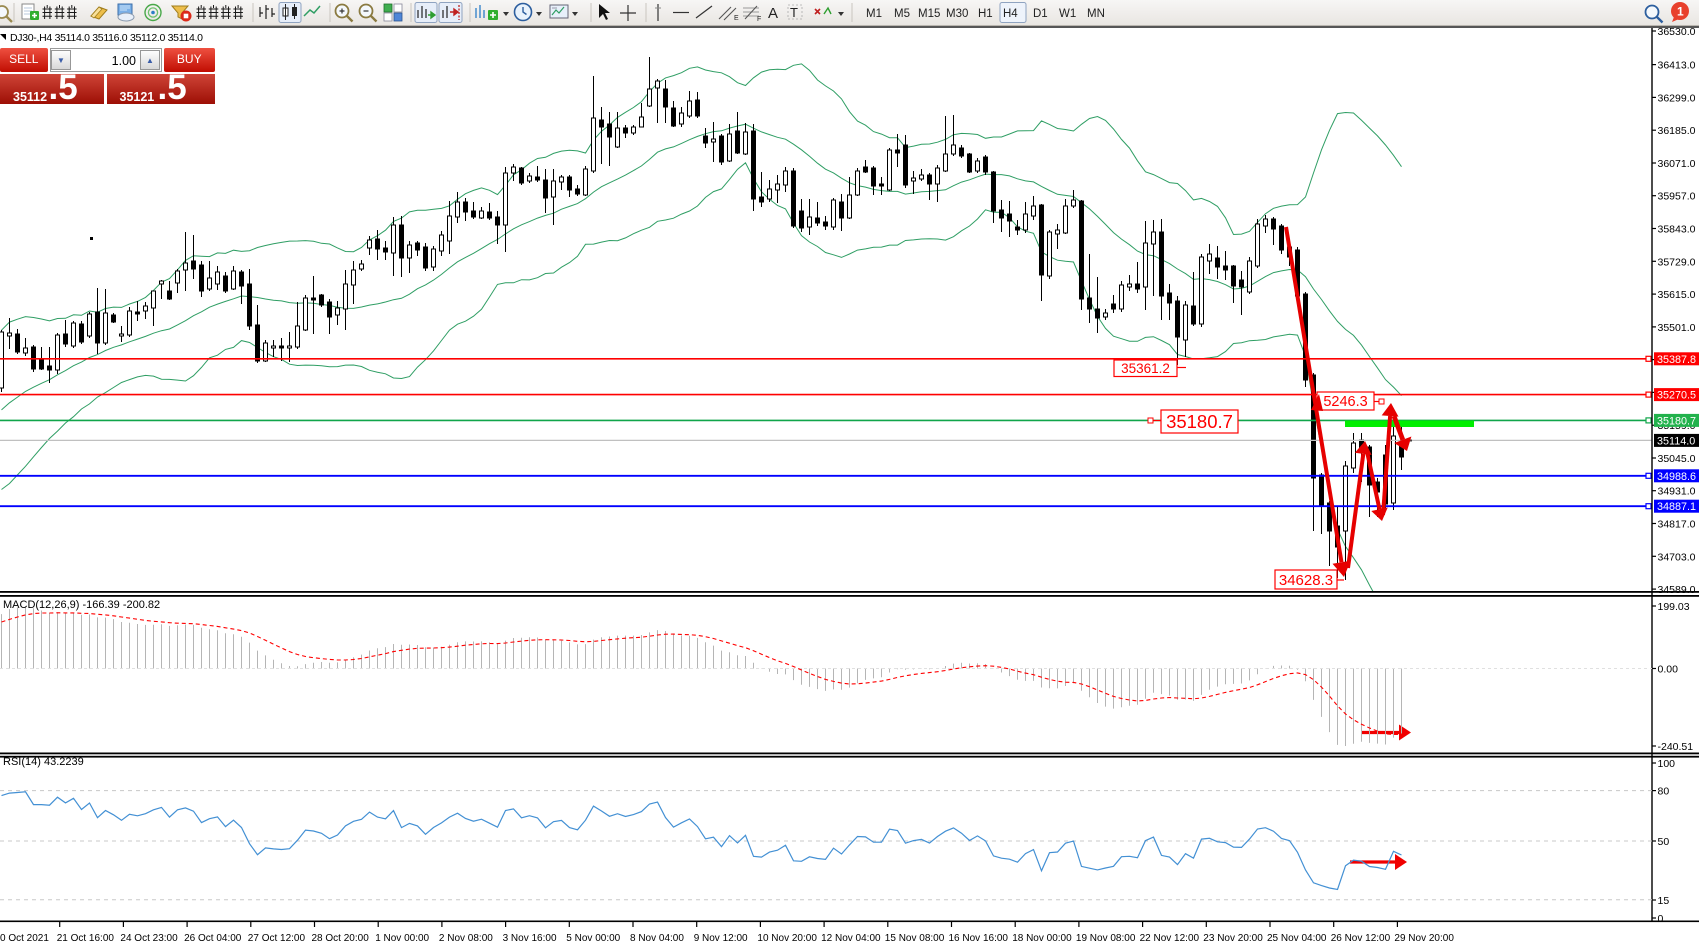 The height and width of the screenshot is (951, 1699). Describe the element at coordinates (106, 38) in the screenshot. I see `svg-text:DJ30-,H4 35114.0 35116.0 3511: DJ30-,H4 35114.0 35116.0 35112.0 35114.0` at that location.